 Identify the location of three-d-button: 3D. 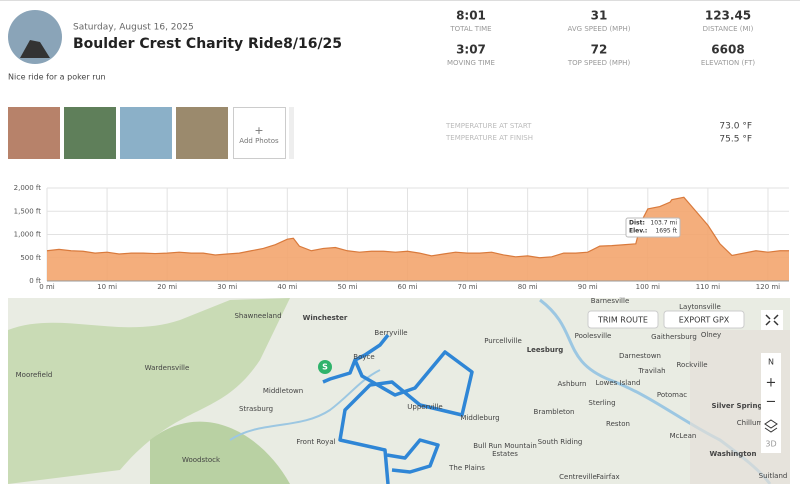
(770, 444).